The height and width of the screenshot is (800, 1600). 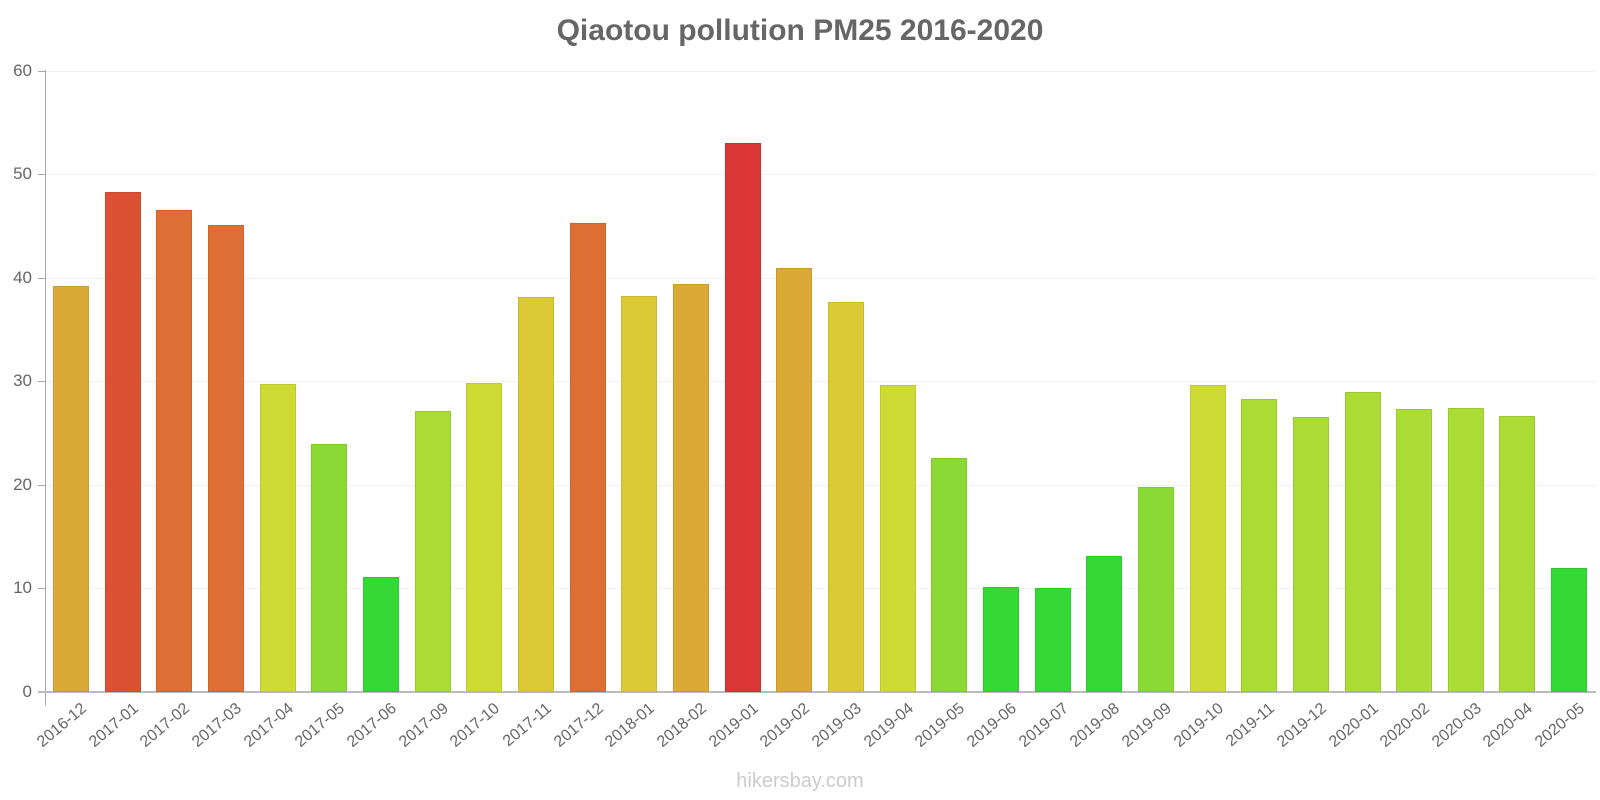 I want to click on x-axis-line, so click(x=817, y=692).